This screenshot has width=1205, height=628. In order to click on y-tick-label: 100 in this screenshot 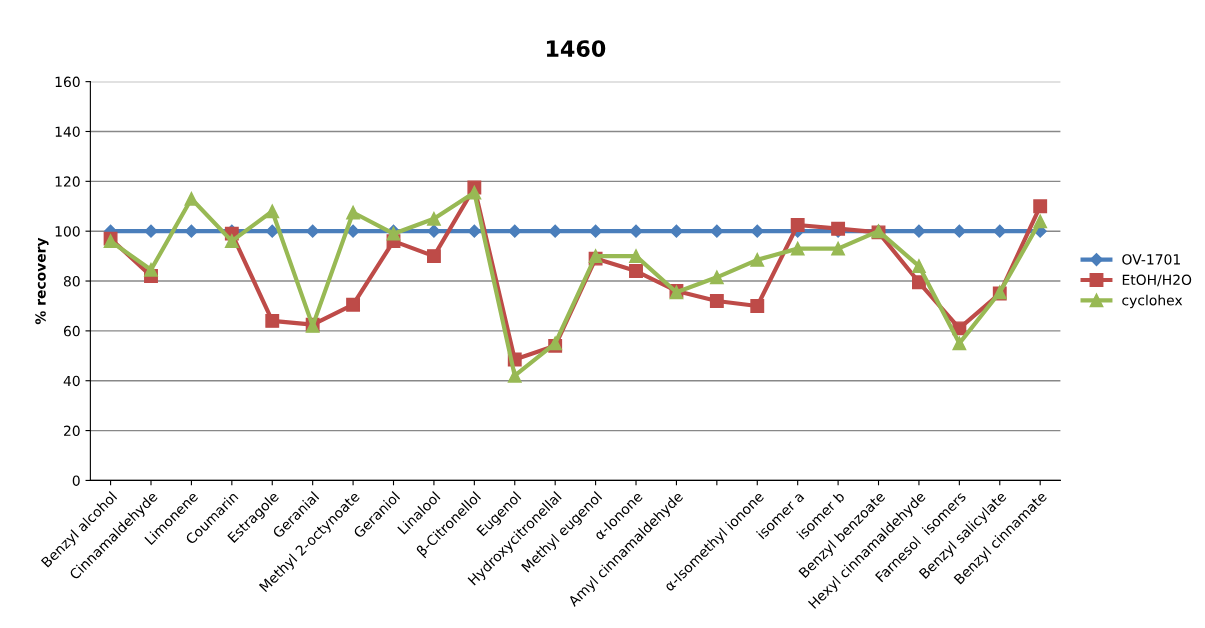, I will do `click(67, 231)`.